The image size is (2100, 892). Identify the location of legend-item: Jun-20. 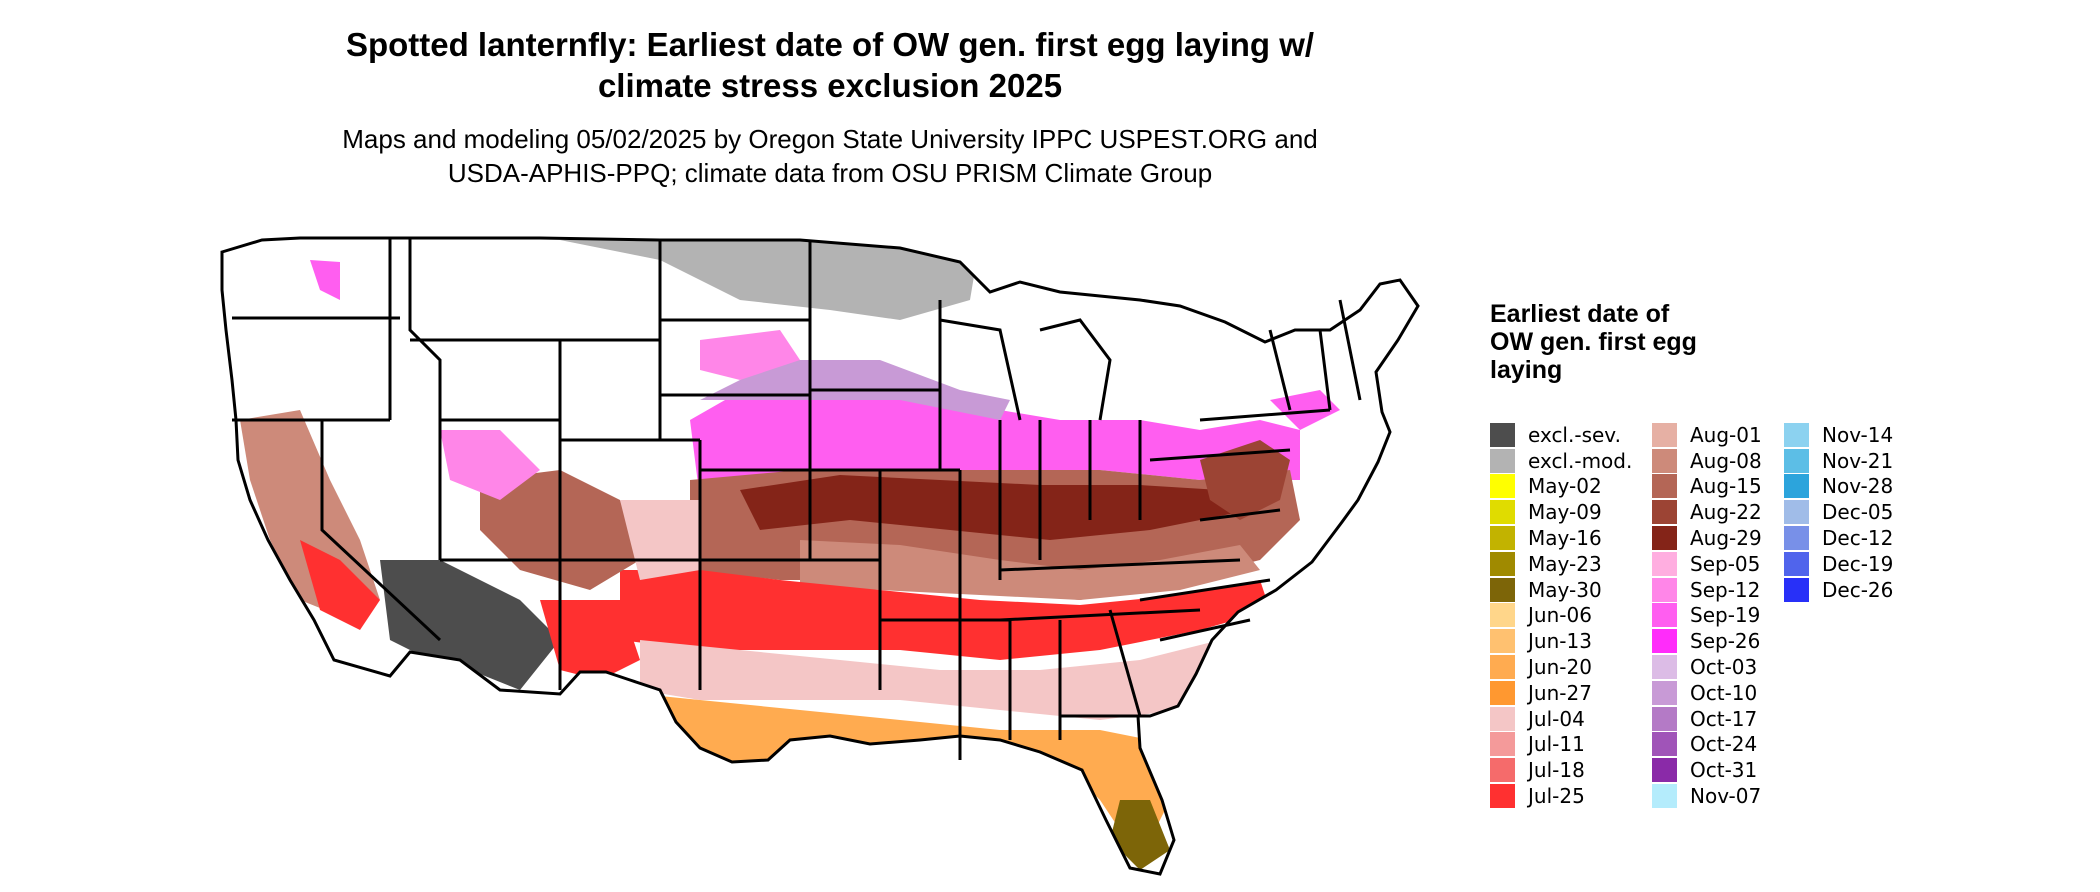
(1561, 667).